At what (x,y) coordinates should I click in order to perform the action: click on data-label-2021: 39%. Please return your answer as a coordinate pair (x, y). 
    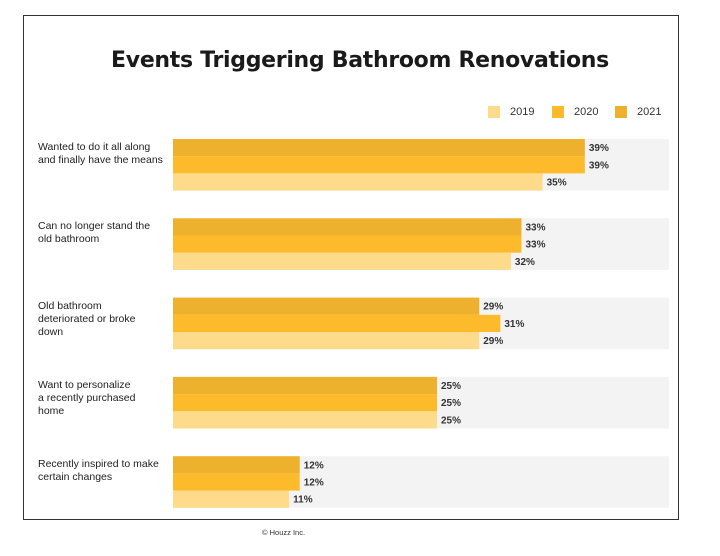
    Looking at the image, I should click on (599, 148).